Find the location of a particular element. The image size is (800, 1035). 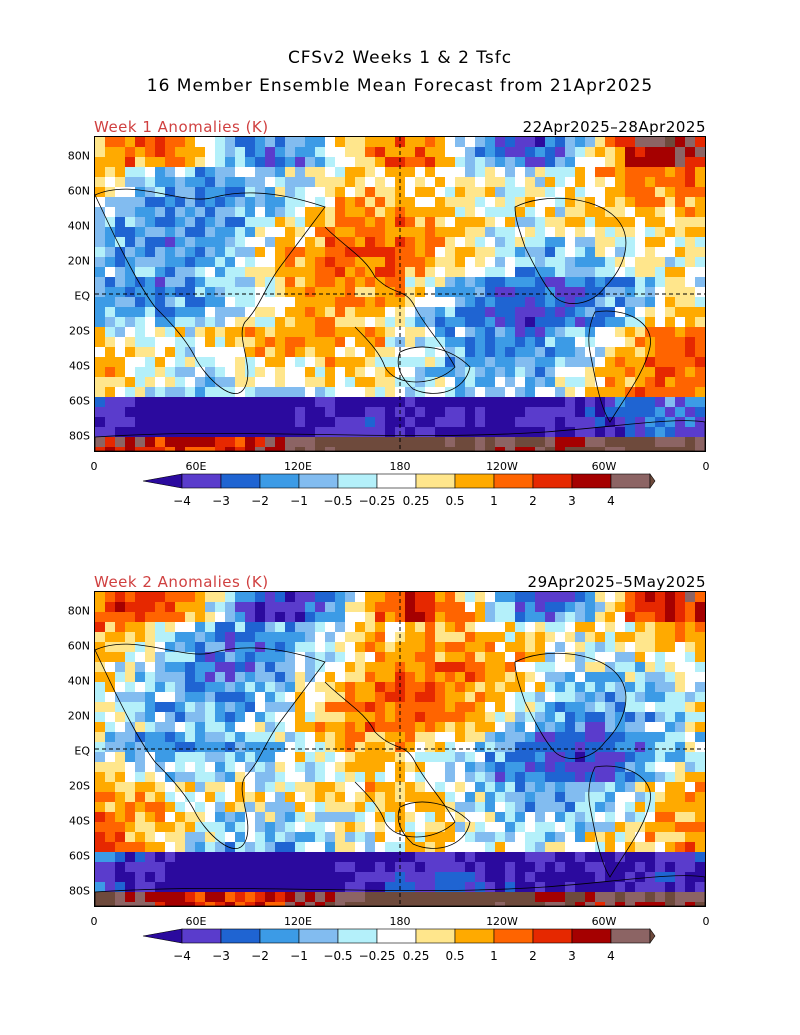

week1-panel-title: Week 1 Anomalies (K) is located at coordinates (181, 127).